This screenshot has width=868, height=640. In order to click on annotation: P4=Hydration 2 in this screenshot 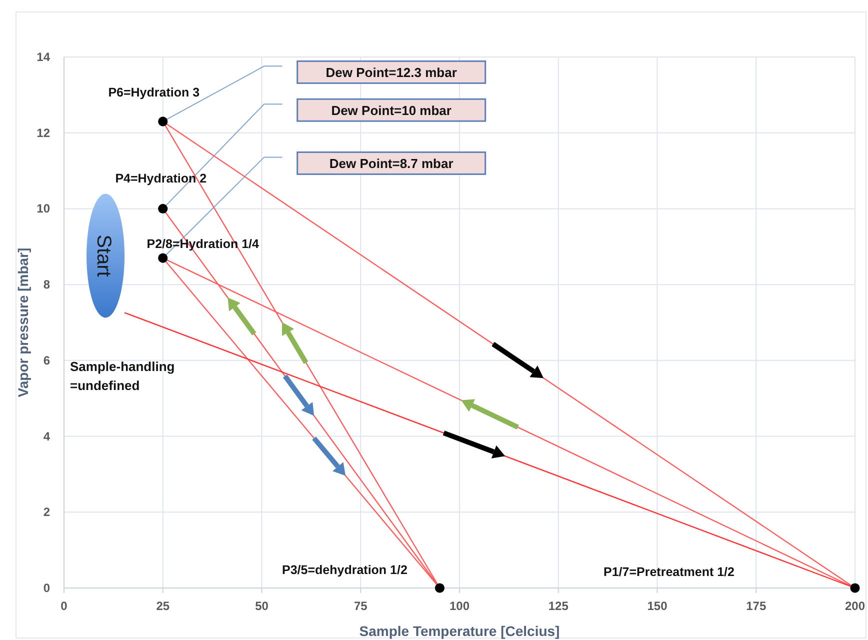, I will do `click(161, 179)`.